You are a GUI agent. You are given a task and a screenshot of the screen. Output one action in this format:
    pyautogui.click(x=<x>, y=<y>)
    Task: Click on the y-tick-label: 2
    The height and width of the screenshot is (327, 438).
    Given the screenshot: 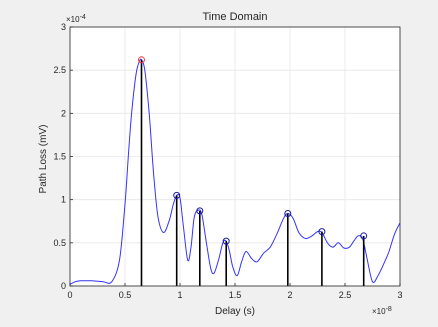 What is the action you would take?
    pyautogui.click(x=63, y=113)
    